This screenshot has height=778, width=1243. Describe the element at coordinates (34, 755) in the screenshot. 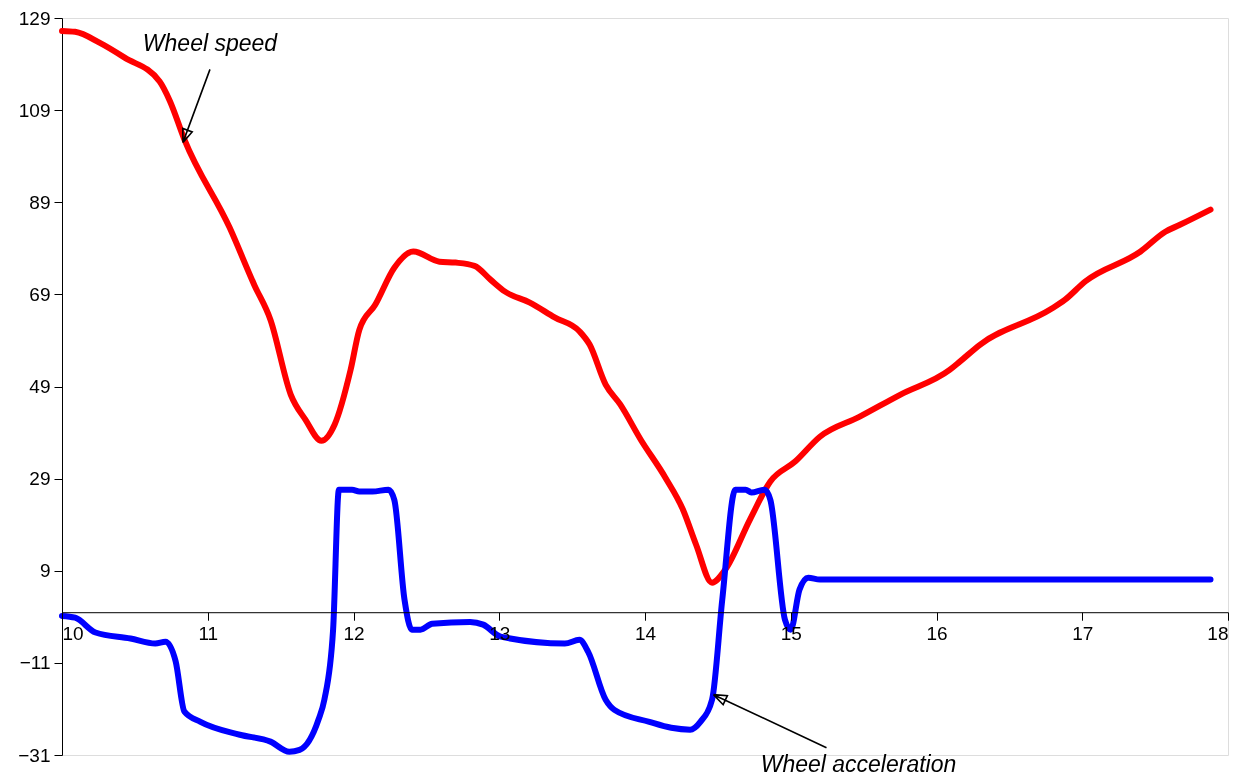

I see `y-tick-label: −31` at that location.